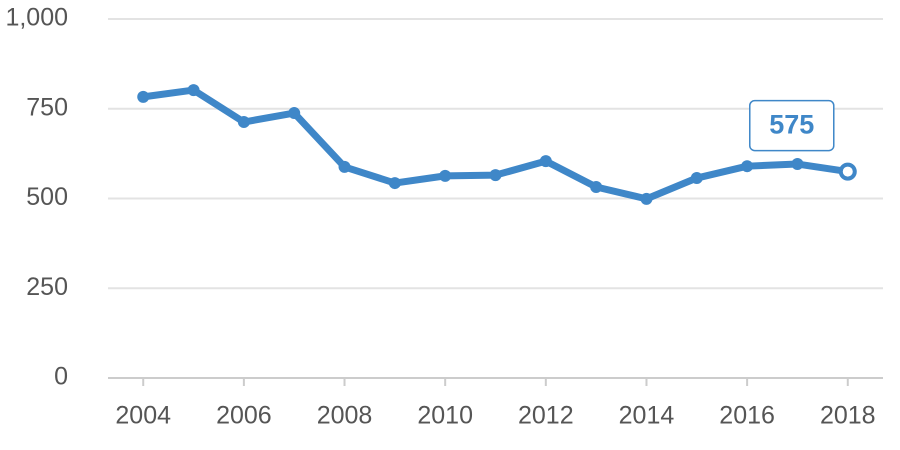 This screenshot has width=900, height=450. Describe the element at coordinates (61, 377) in the screenshot. I see `y-tick-label: 0` at that location.